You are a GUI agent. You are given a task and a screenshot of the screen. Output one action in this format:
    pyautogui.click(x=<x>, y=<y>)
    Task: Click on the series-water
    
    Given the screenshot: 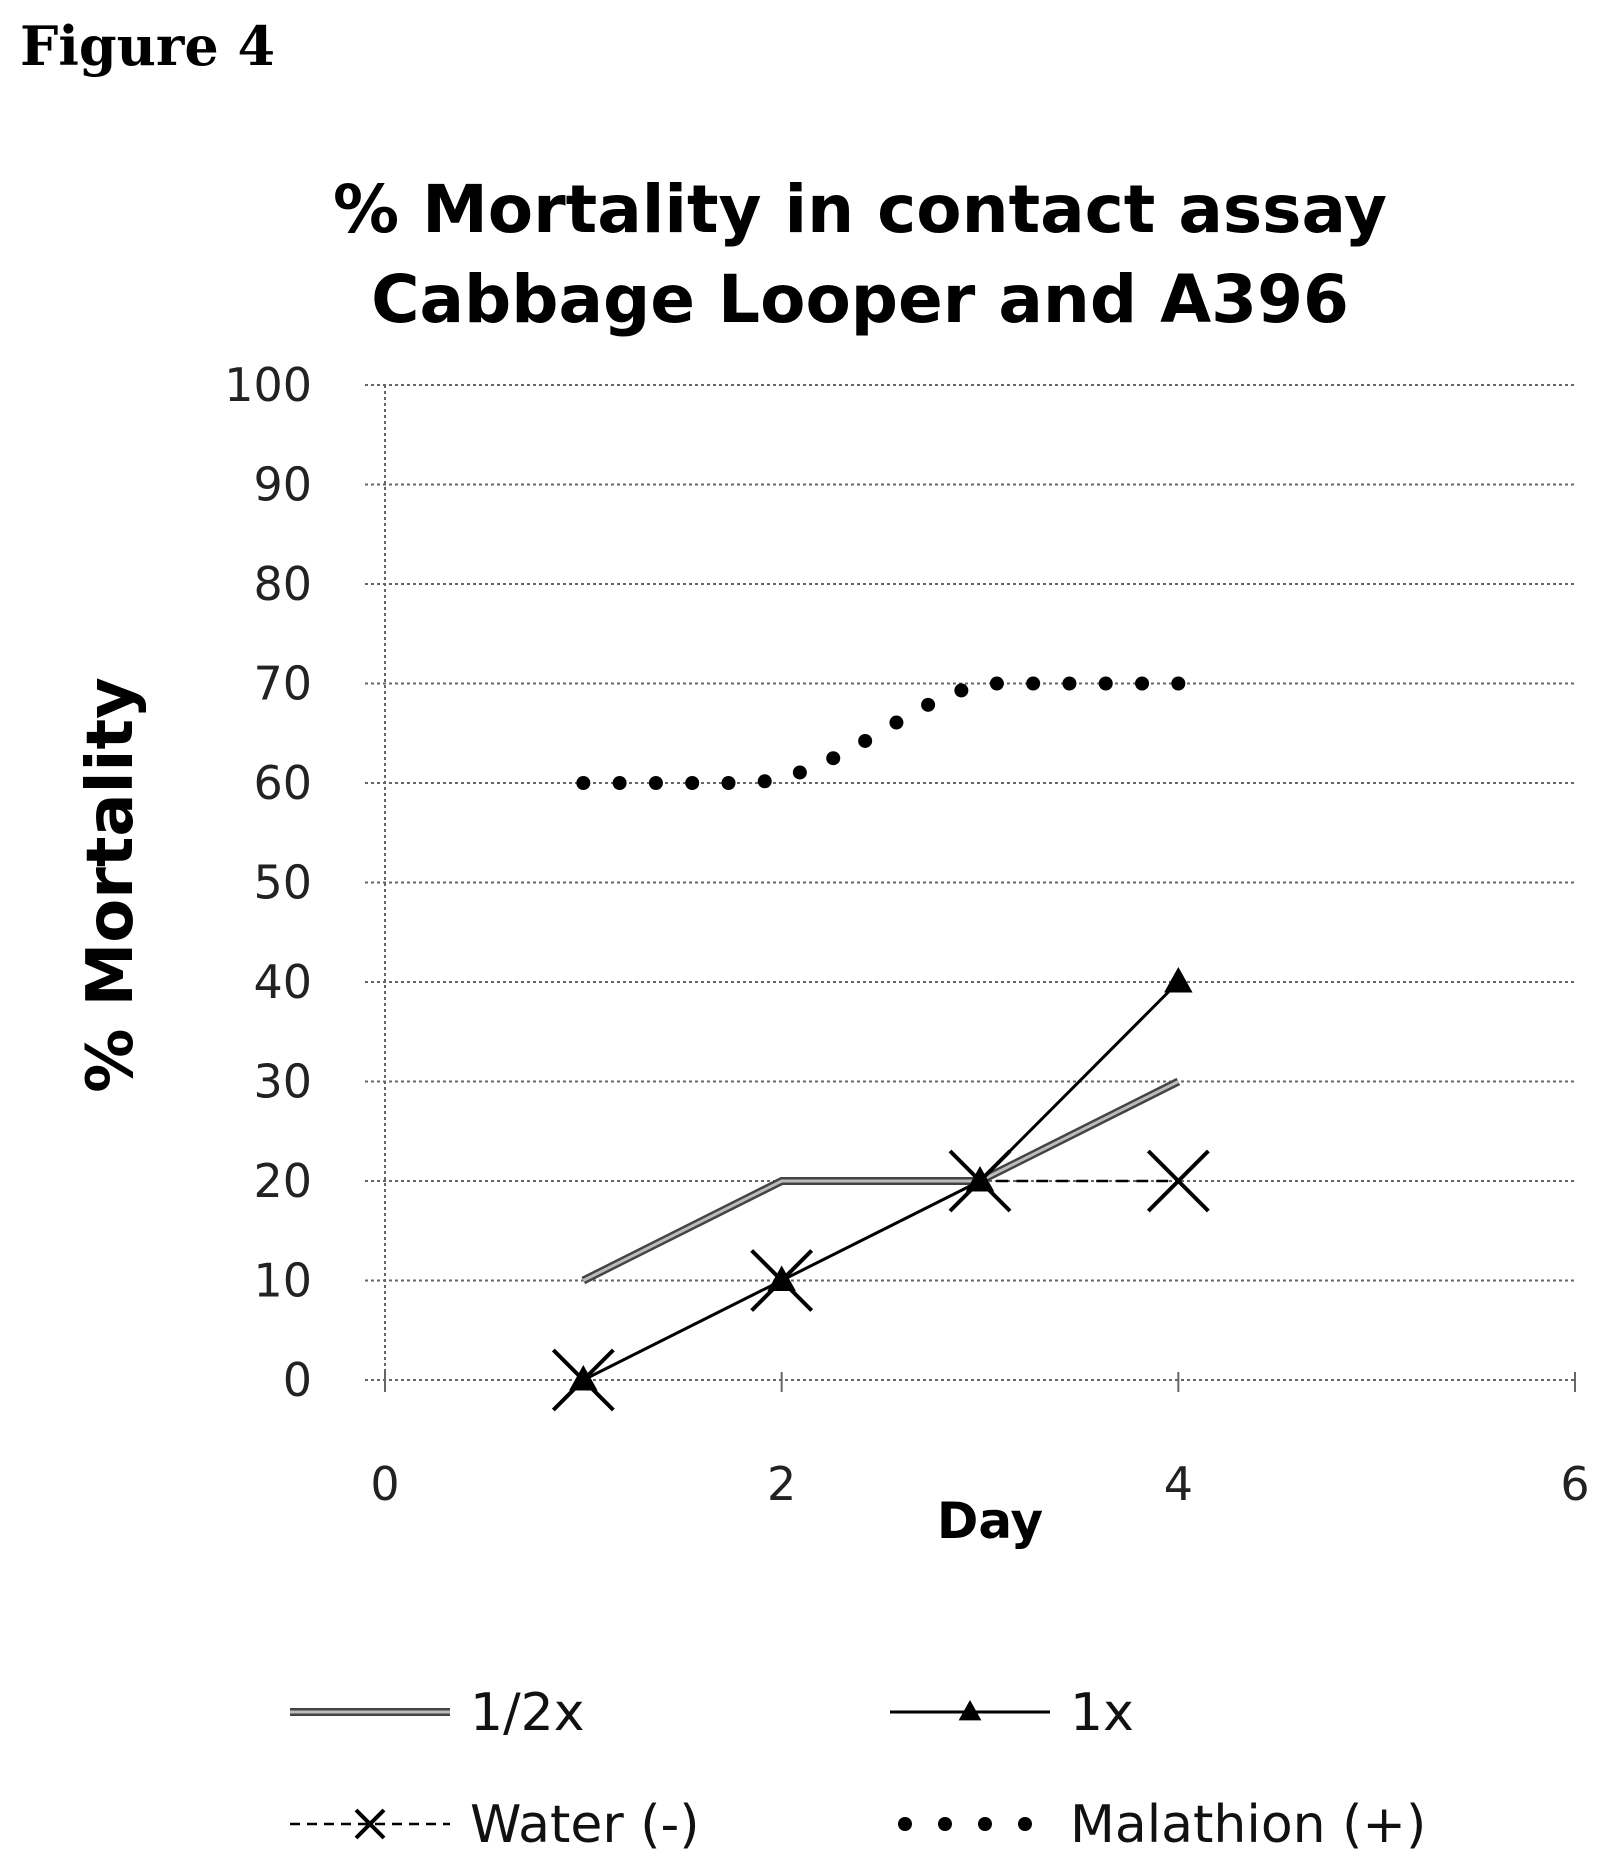 What is the action you would take?
    pyautogui.click(x=880, y=1280)
    